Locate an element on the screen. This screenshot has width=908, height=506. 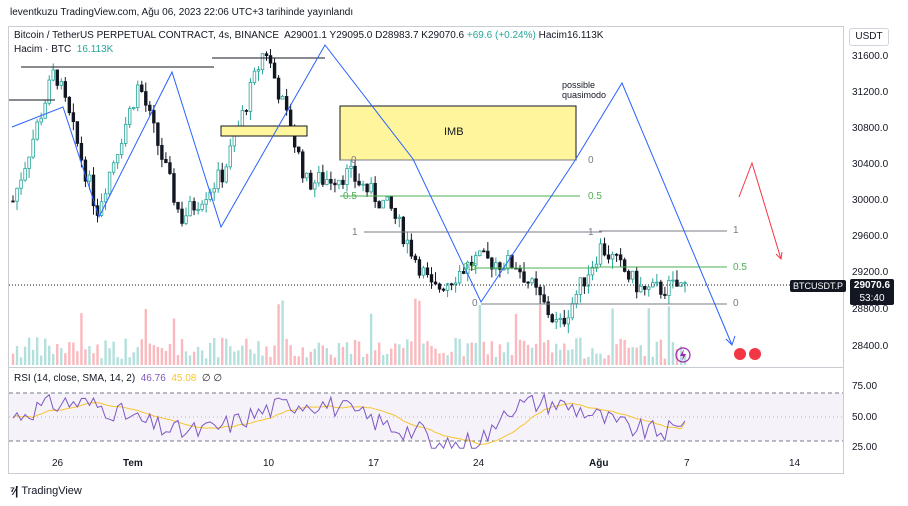
pane-separator is located at coordinates (426, 367).